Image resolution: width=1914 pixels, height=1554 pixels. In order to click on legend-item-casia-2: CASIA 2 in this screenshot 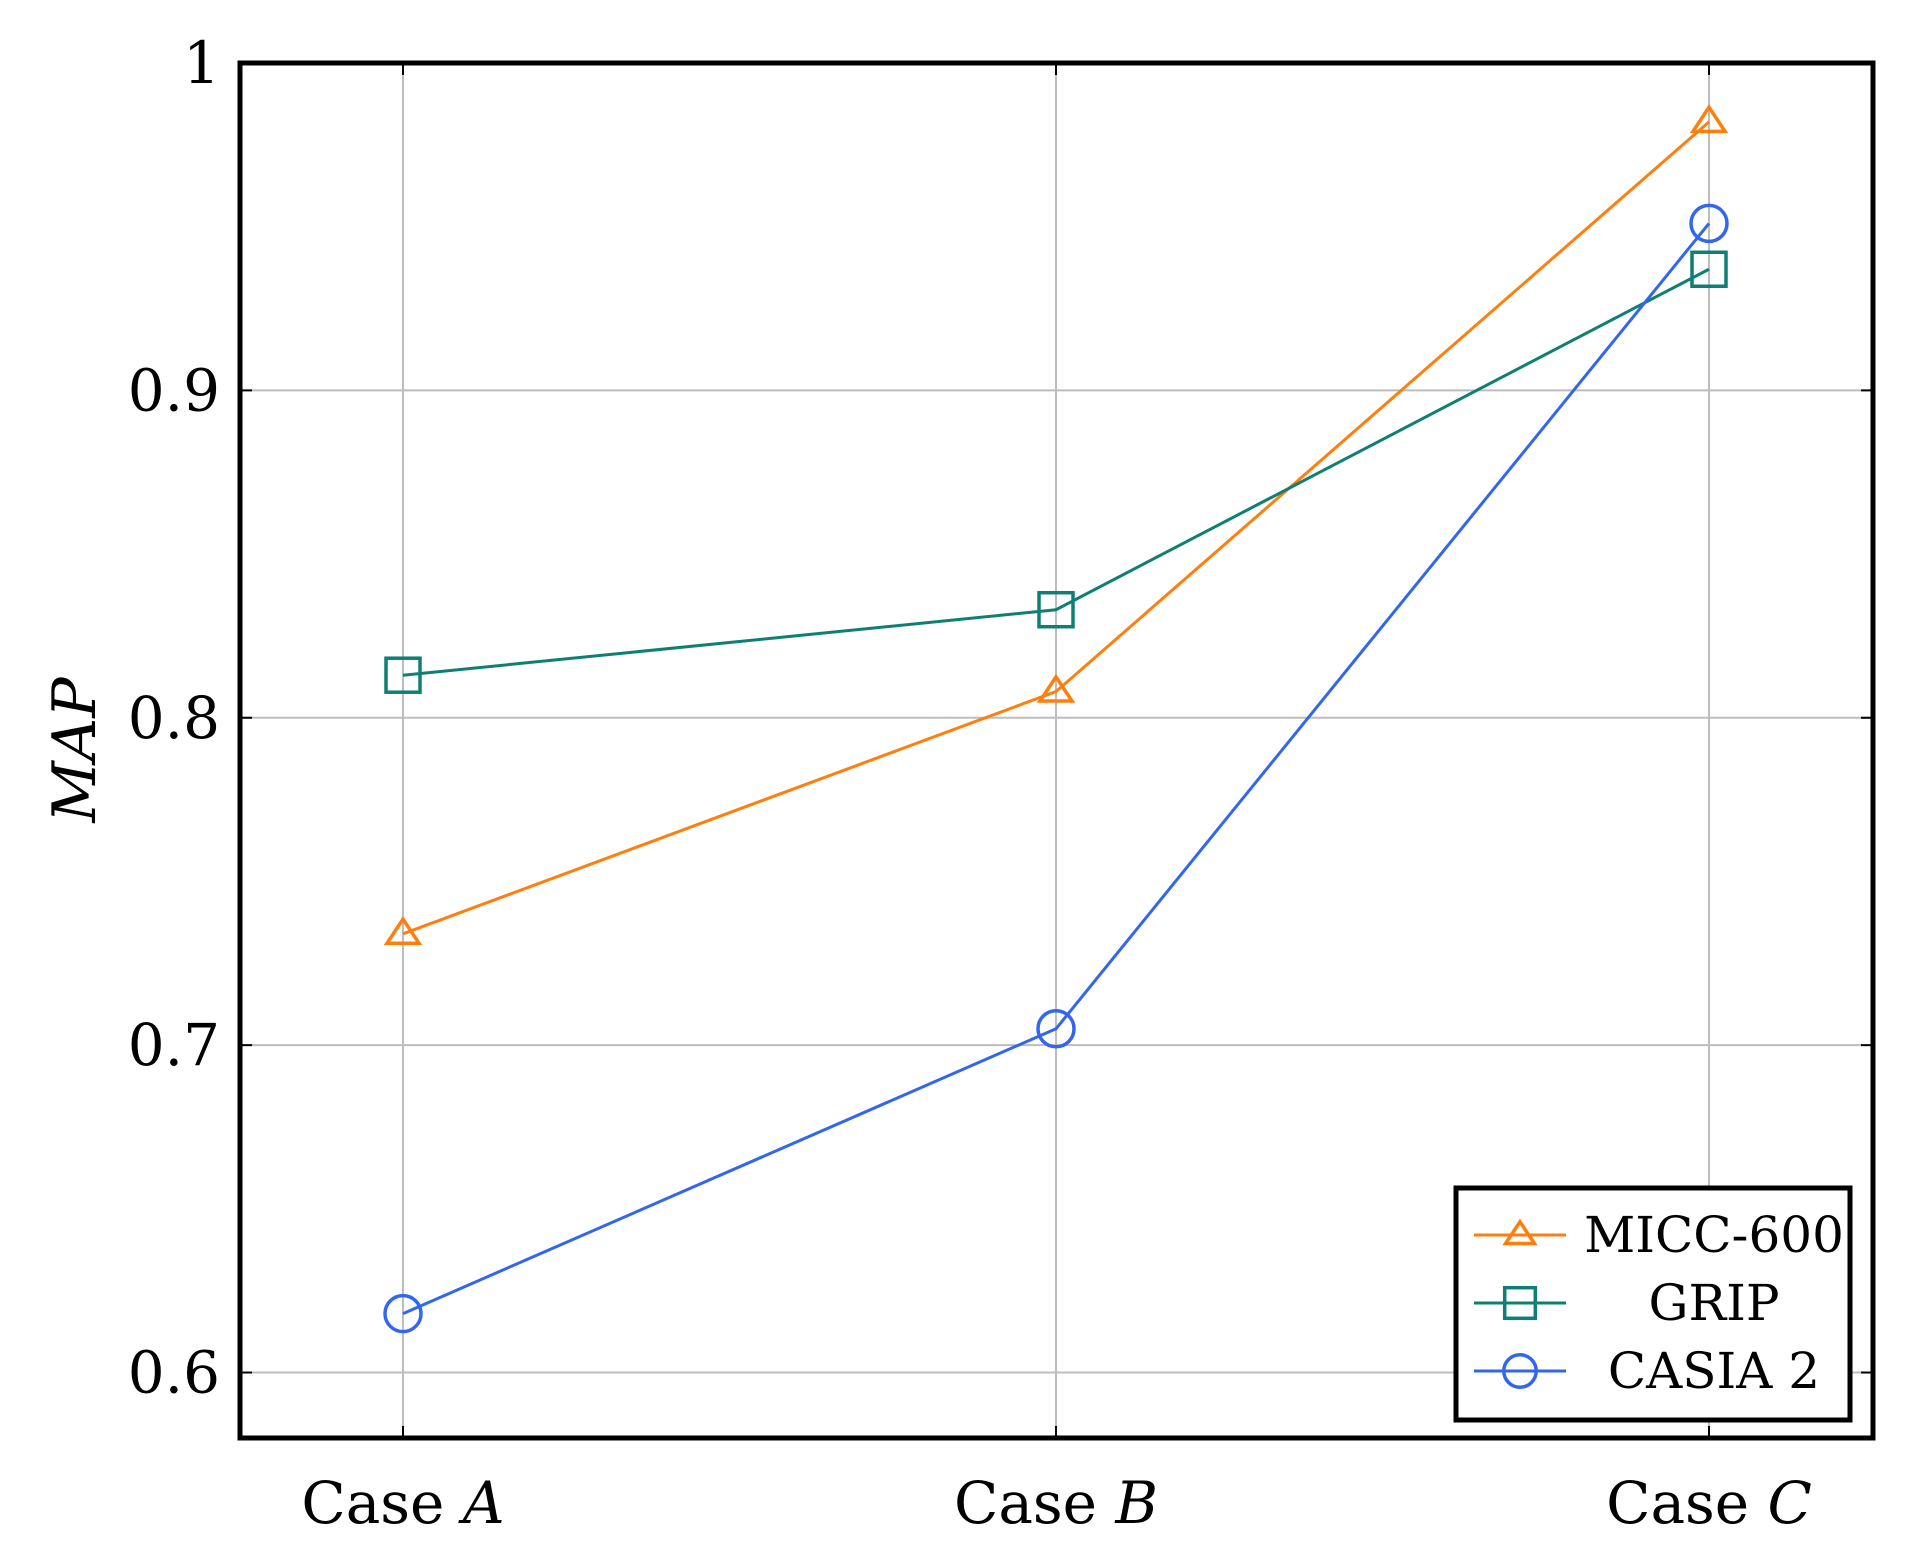, I will do `click(1647, 1371)`.